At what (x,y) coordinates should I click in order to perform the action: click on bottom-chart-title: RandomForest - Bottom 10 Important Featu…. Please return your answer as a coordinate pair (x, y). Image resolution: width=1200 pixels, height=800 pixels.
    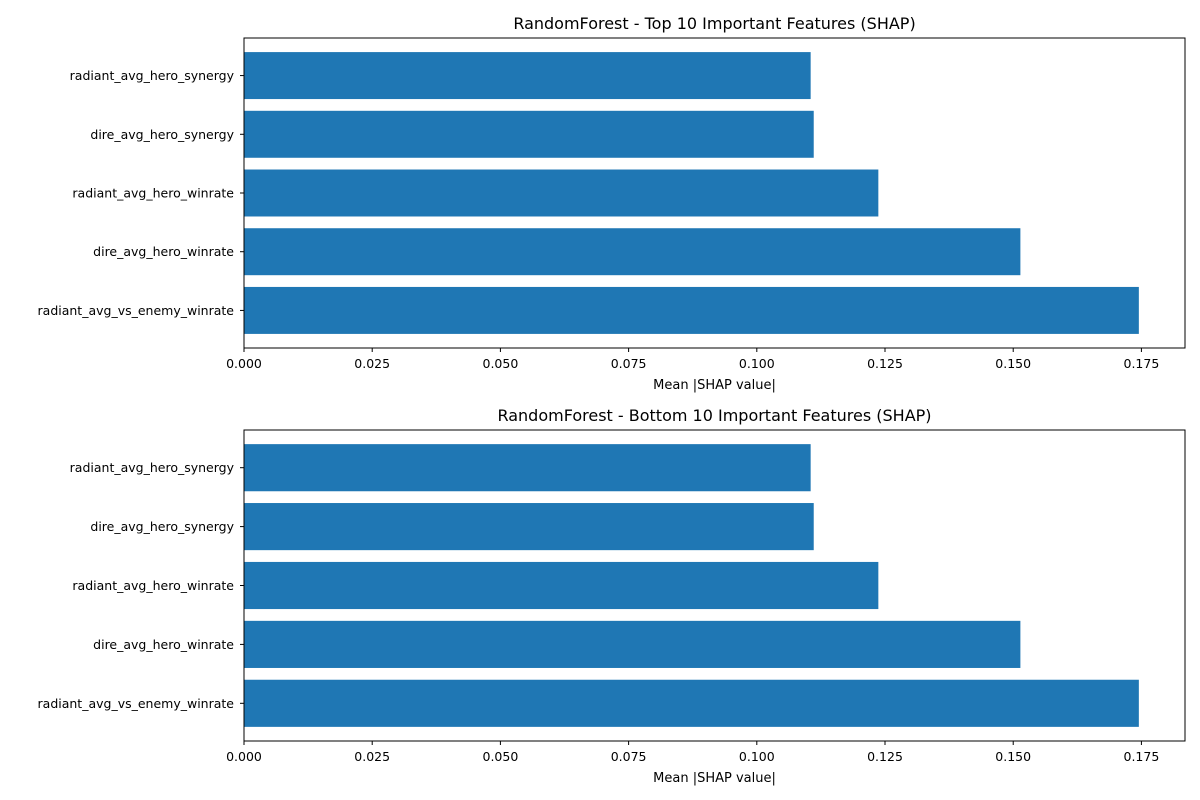
    Looking at the image, I should click on (714, 415).